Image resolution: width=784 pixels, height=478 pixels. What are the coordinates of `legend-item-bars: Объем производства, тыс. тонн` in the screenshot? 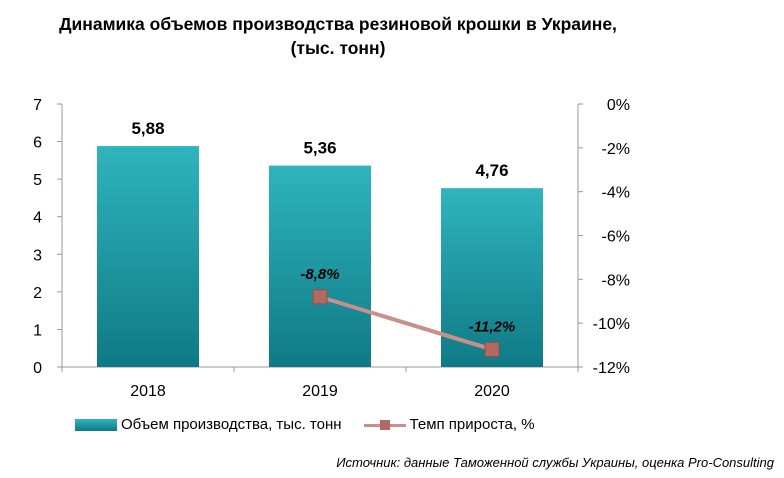 It's located at (208, 424).